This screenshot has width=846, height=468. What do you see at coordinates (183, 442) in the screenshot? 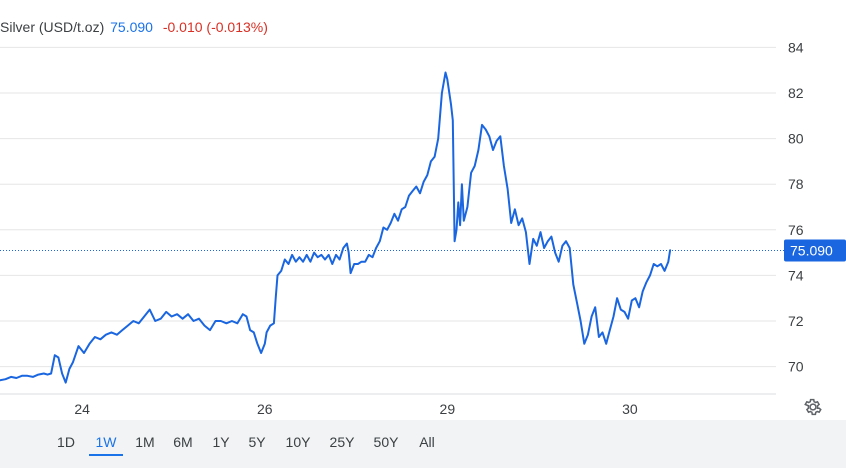
I see `range-tab-6m: 6M` at bounding box center [183, 442].